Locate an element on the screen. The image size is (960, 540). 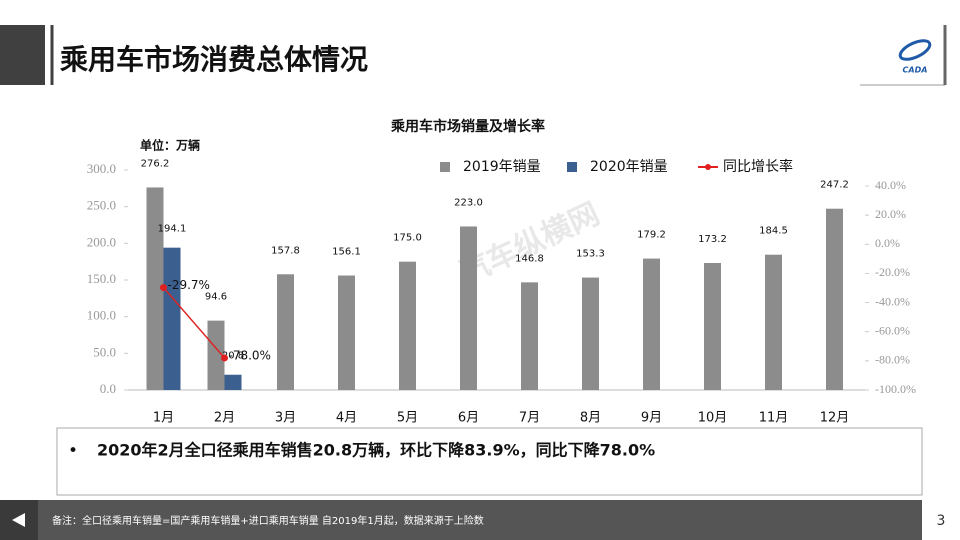
x-tick-label: 11月 is located at coordinates (774, 418).